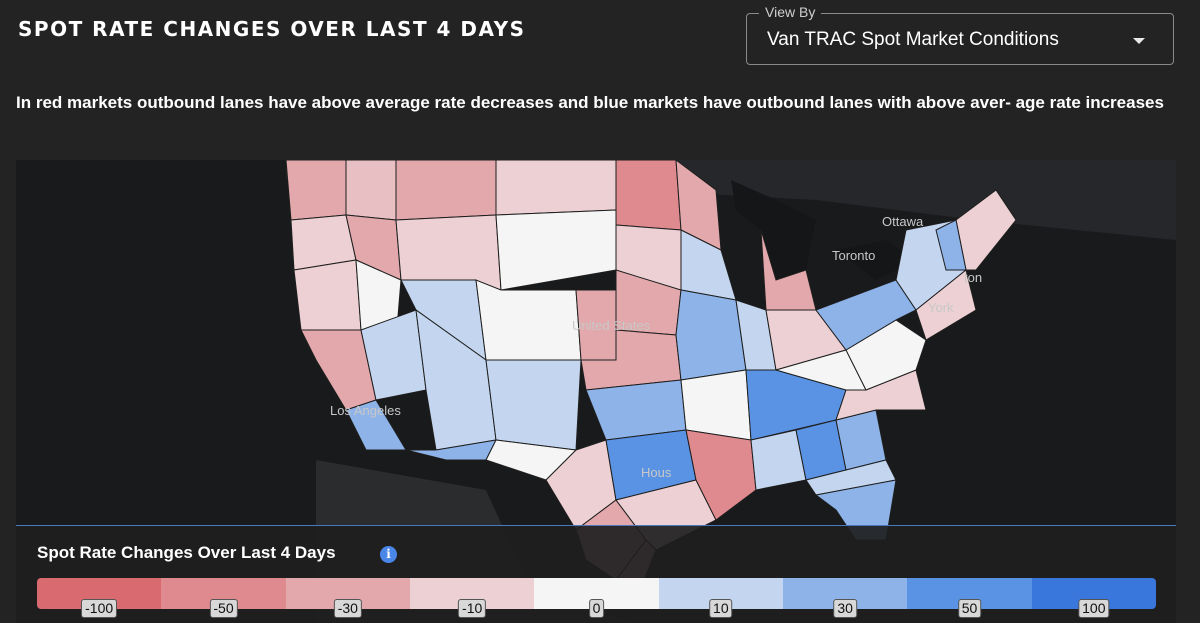  I want to click on market-minnesota, so click(648, 195).